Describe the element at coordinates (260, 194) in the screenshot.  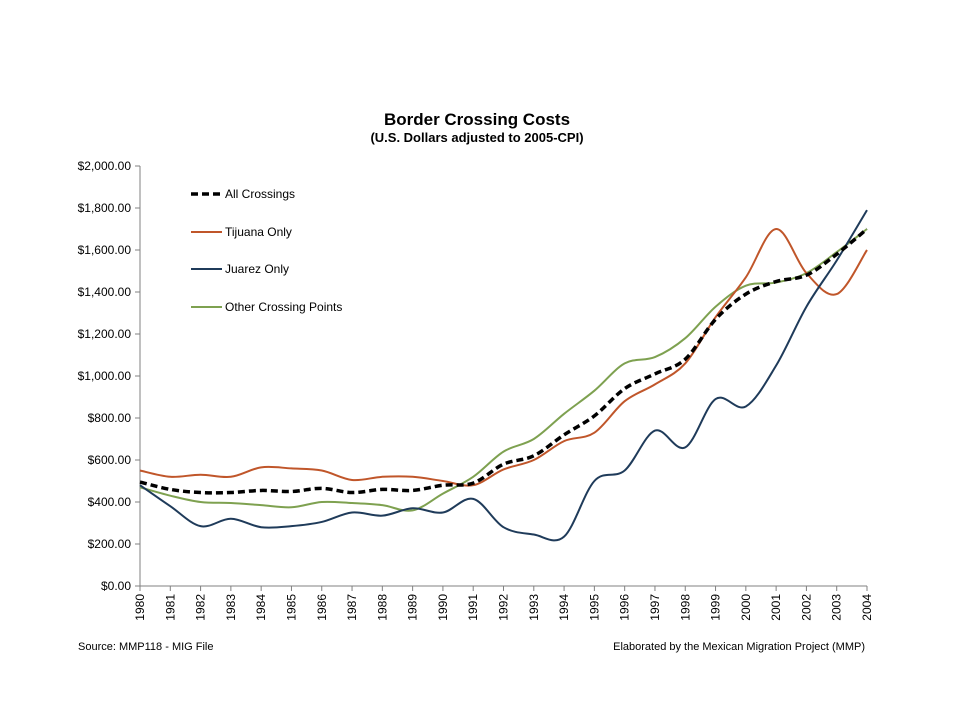
I see `legend-label: All Crossings` at that location.